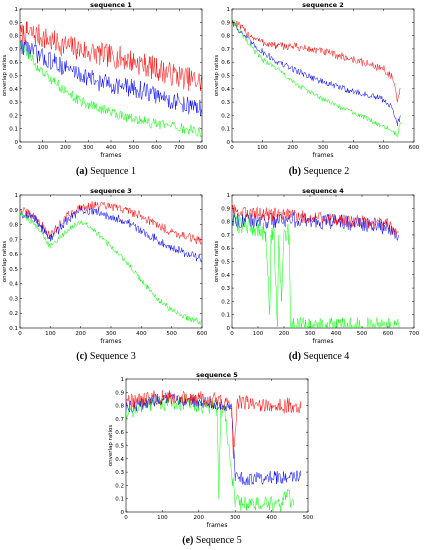 The height and width of the screenshot is (550, 425). I want to click on x-tick-label: 700, so click(414, 334).